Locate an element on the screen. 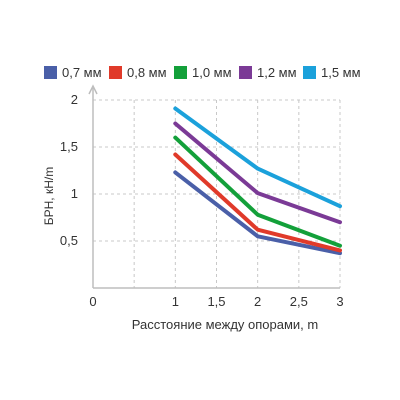 The height and width of the screenshot is (400, 400). legend-label: 1,0 мм is located at coordinates (212, 72).